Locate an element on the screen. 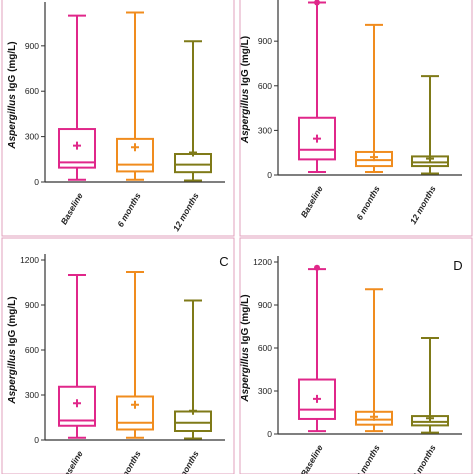  panel-letter: C is located at coordinates (223, 261).